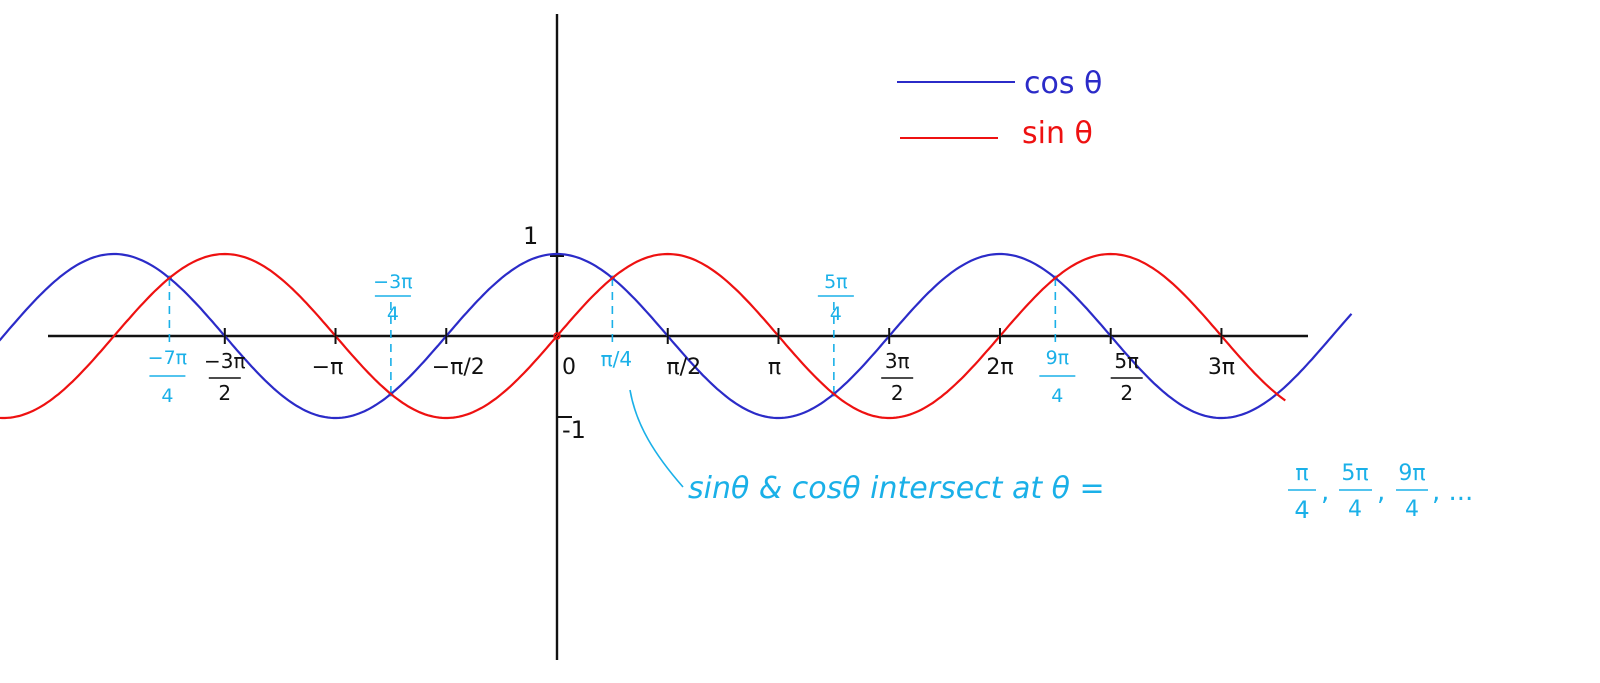 This screenshot has width=1600, height=683. What do you see at coordinates (1301, 510) in the screenshot?
I see `annotation-fraction-1-bottom: 4` at bounding box center [1301, 510].